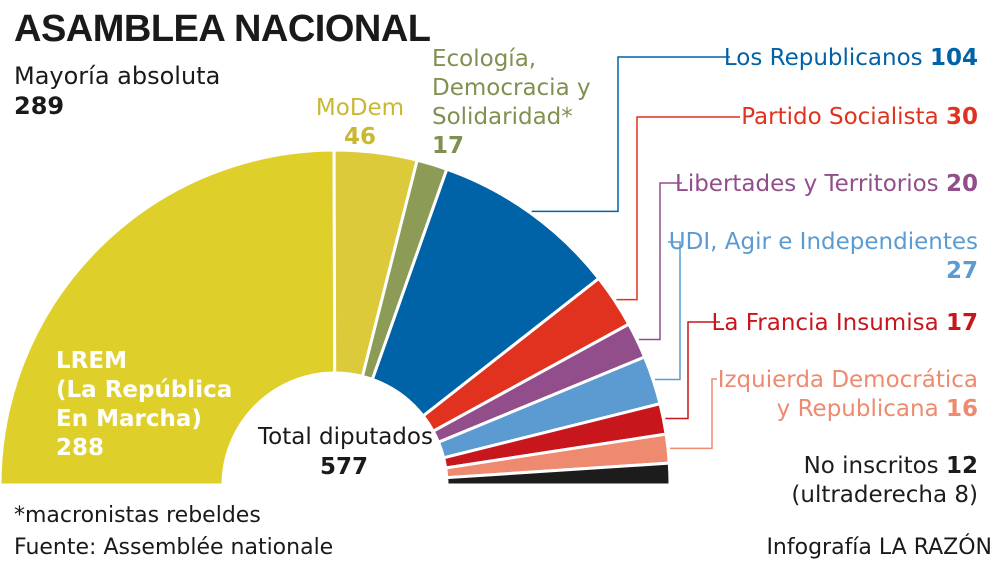  Describe the element at coordinates (137, 515) in the screenshot. I see `footnote: *macronistas rebeldes` at that location.